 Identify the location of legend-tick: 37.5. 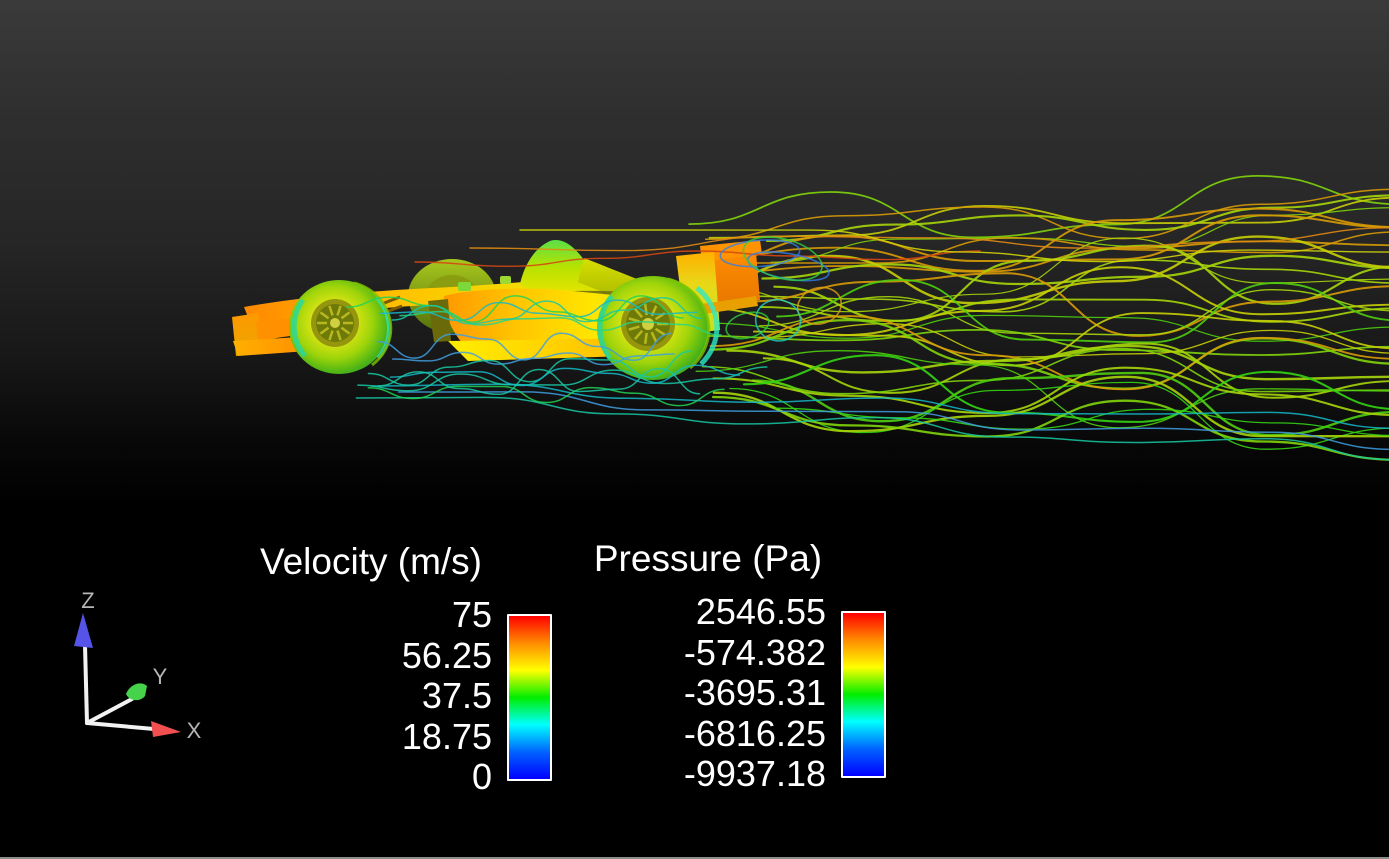
(456, 695).